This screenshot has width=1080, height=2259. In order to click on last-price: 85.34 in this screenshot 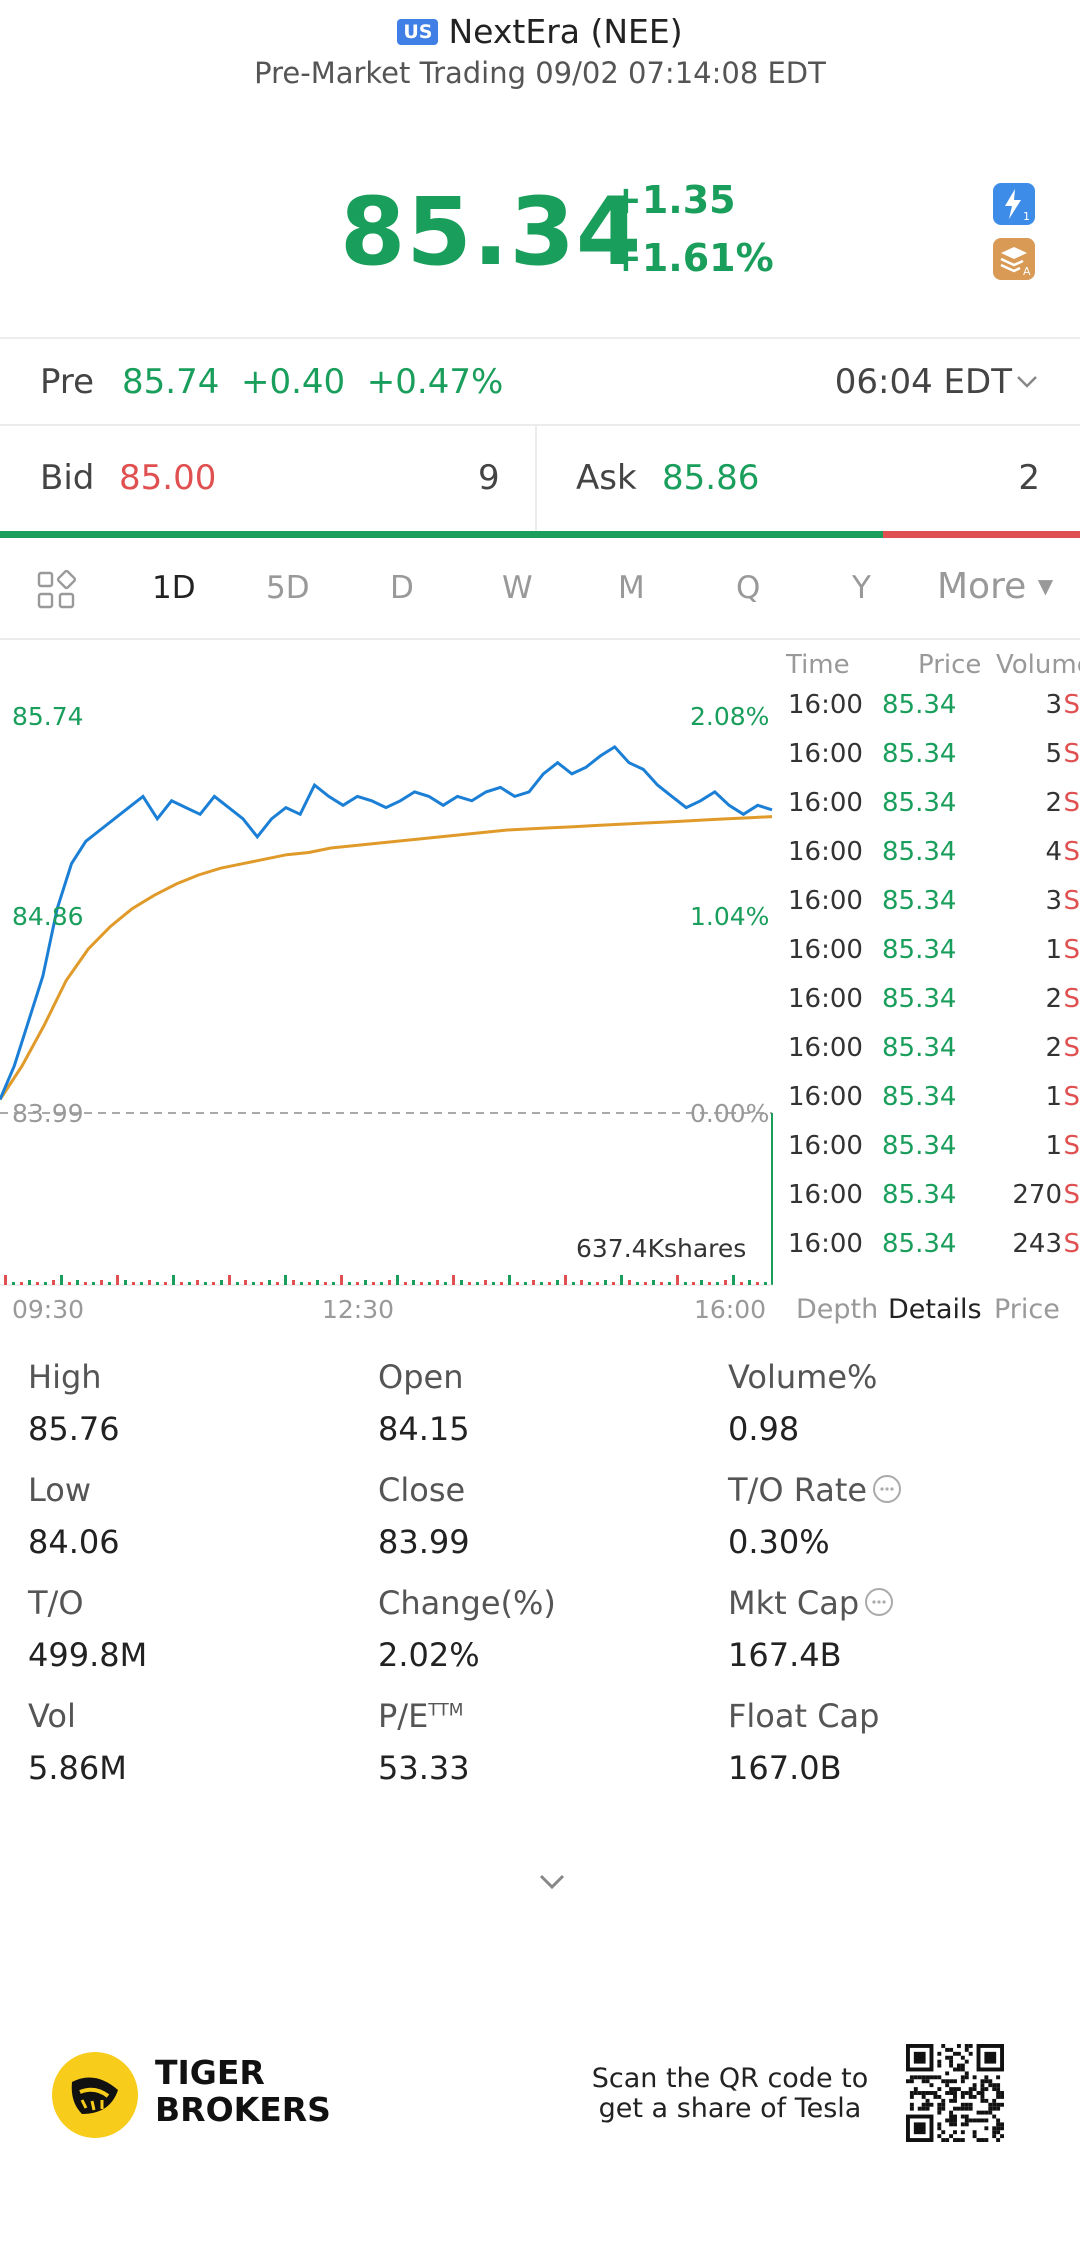, I will do `click(491, 232)`.